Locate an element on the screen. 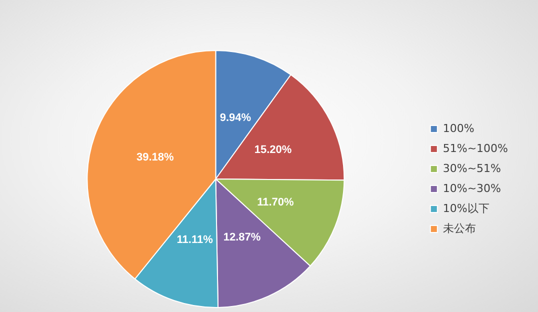 Image resolution: width=538 pixels, height=312 pixels. legend-label: 100% is located at coordinates (458, 128).